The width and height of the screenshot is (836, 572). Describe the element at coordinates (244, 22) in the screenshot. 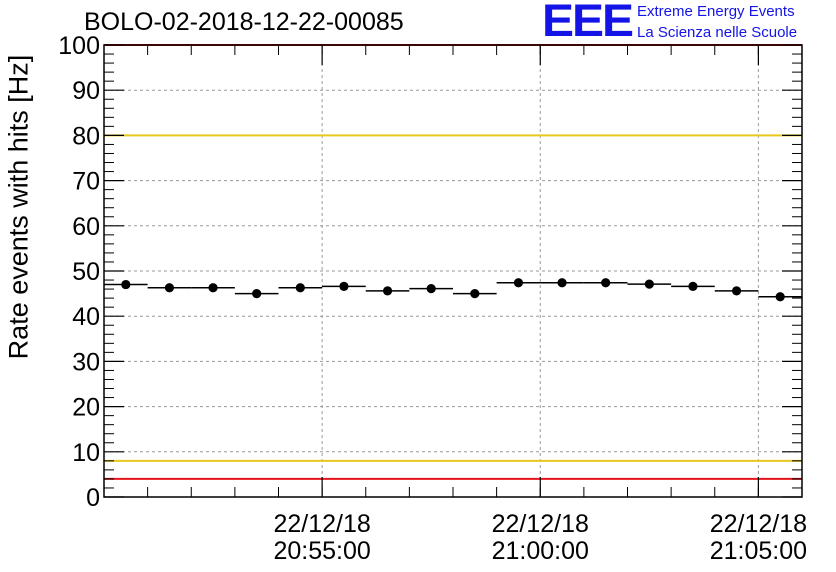

I see `chart-title: BOLO-02-2018-12-22-00085` at that location.